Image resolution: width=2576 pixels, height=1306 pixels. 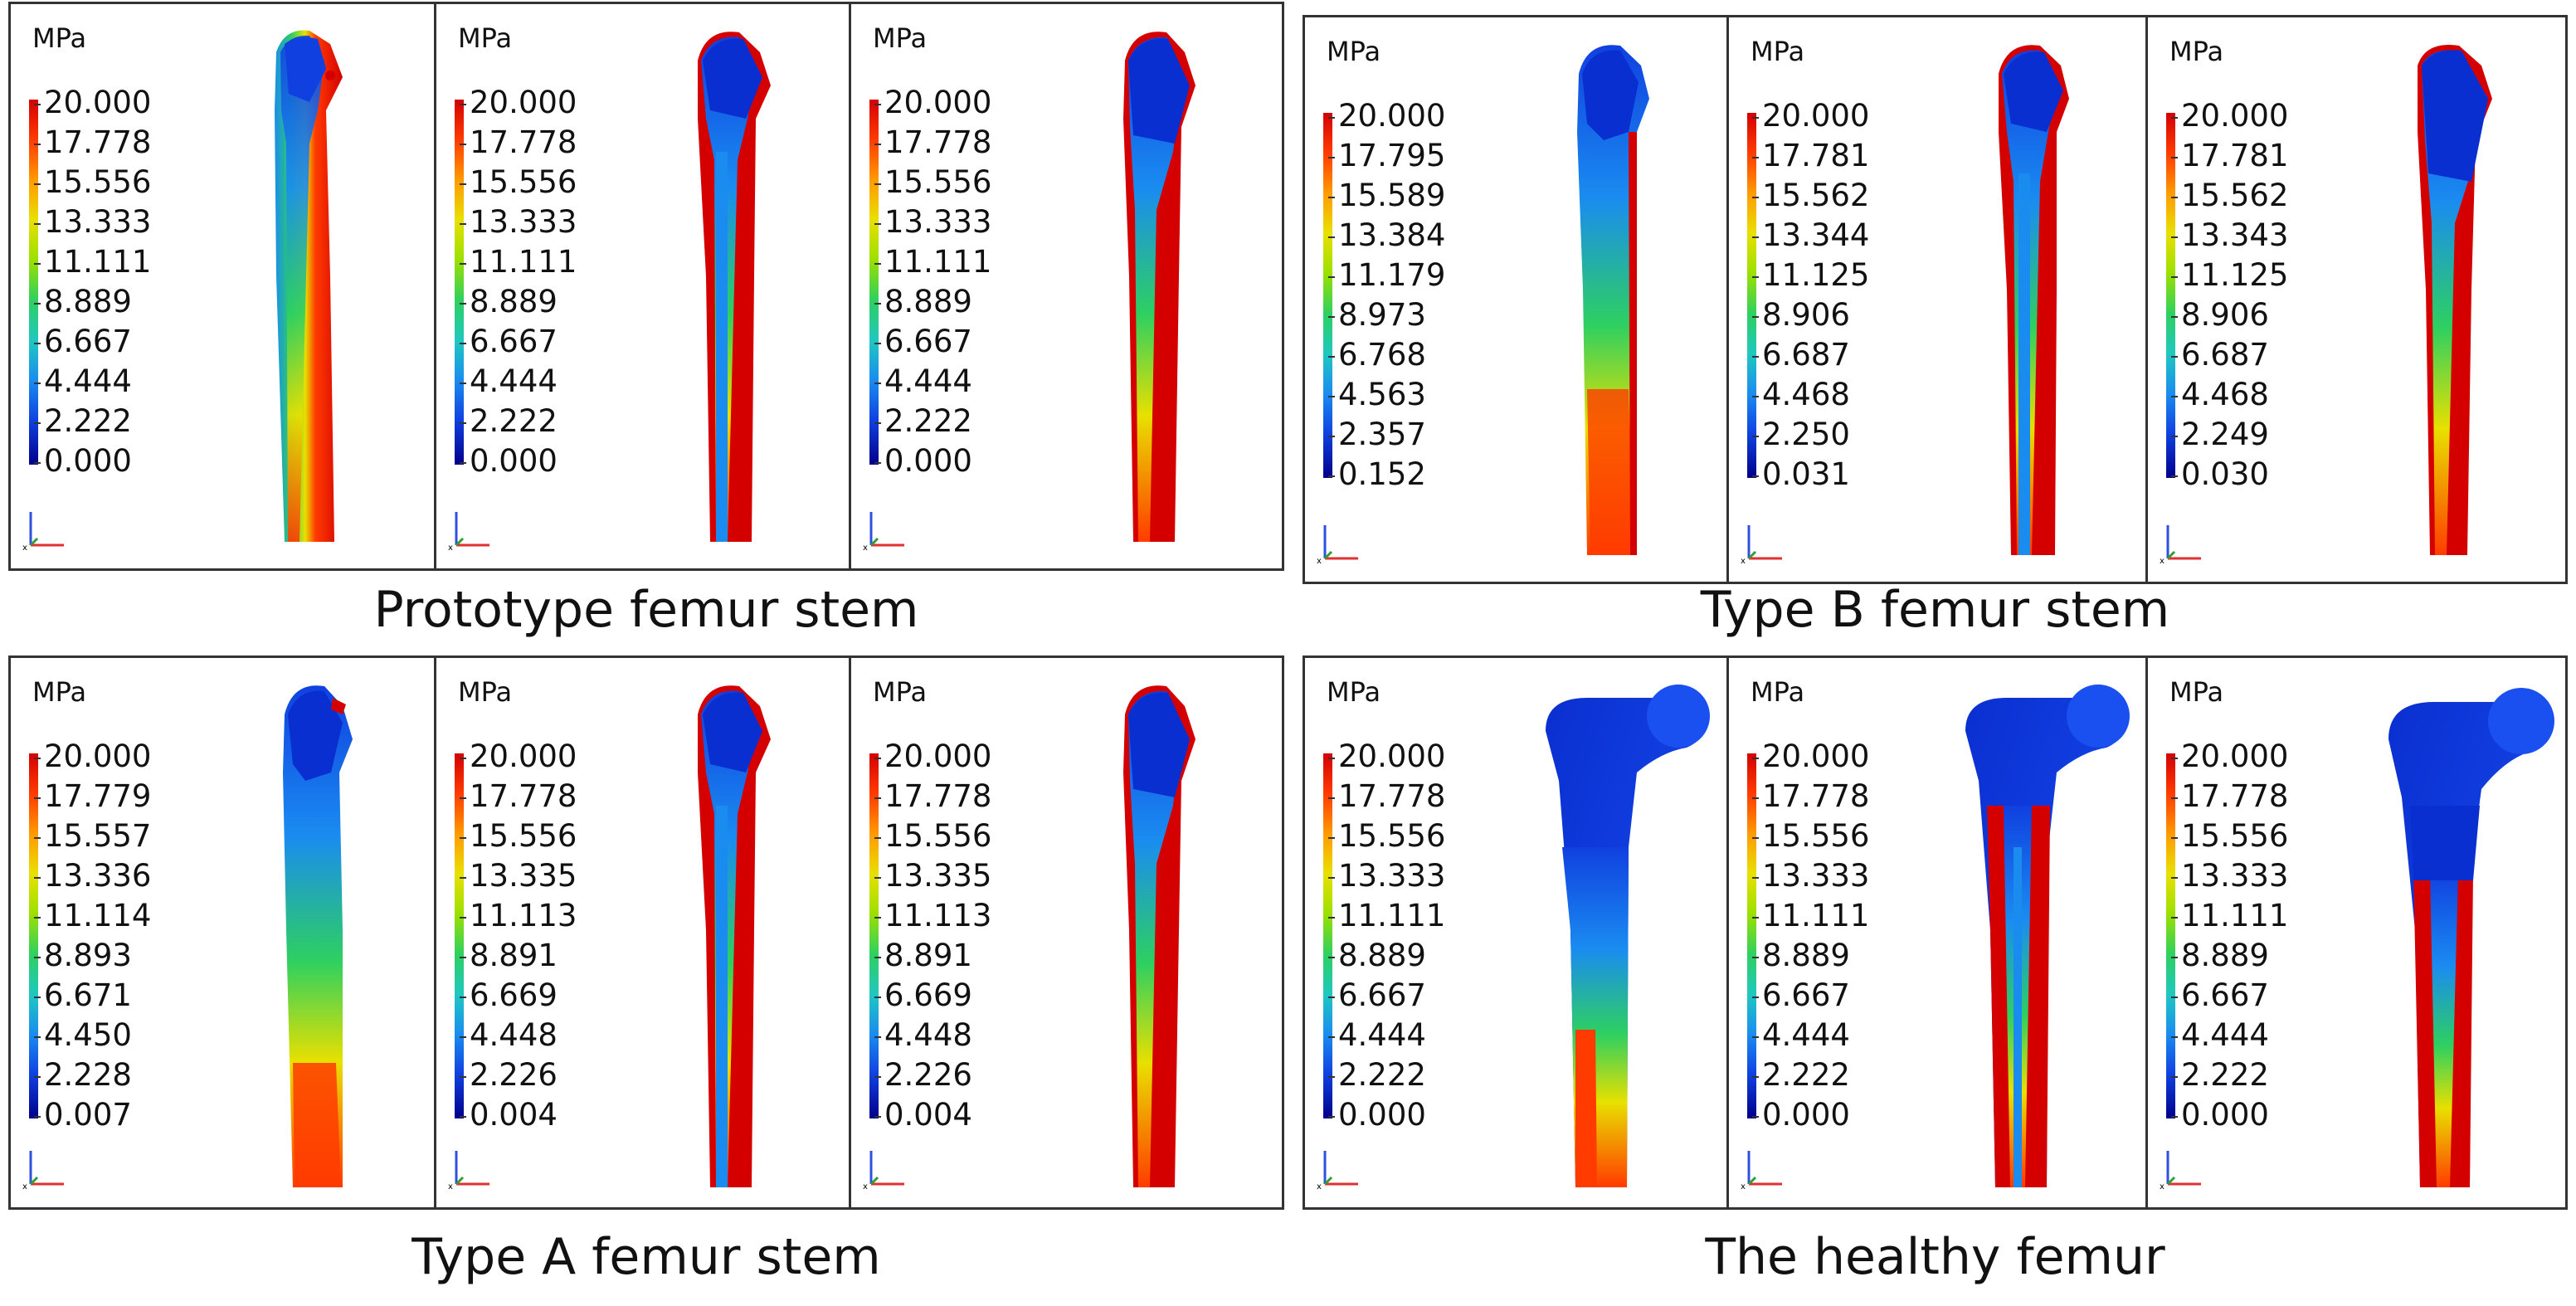 What do you see at coordinates (97, 796) in the screenshot?
I see `tick-label: 17.779` at bounding box center [97, 796].